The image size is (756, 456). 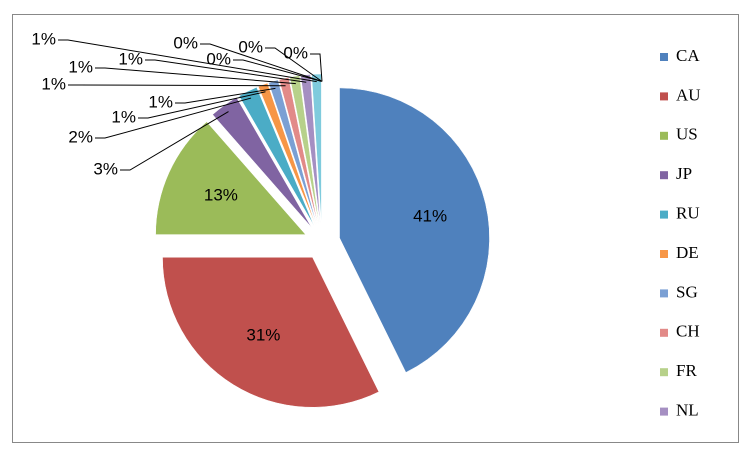 What do you see at coordinates (688, 94) in the screenshot?
I see `legend-label: AU` at bounding box center [688, 94].